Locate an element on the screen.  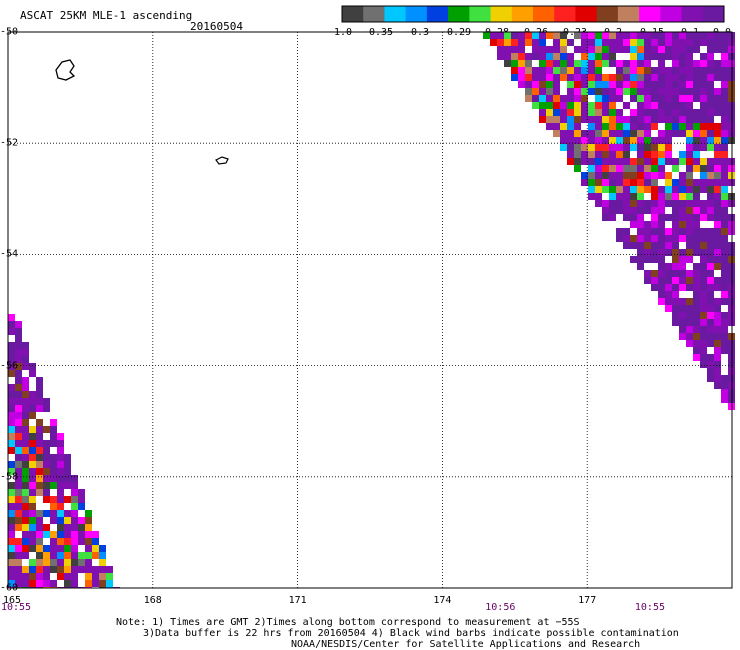
island-outline is located at coordinates (65, 70).